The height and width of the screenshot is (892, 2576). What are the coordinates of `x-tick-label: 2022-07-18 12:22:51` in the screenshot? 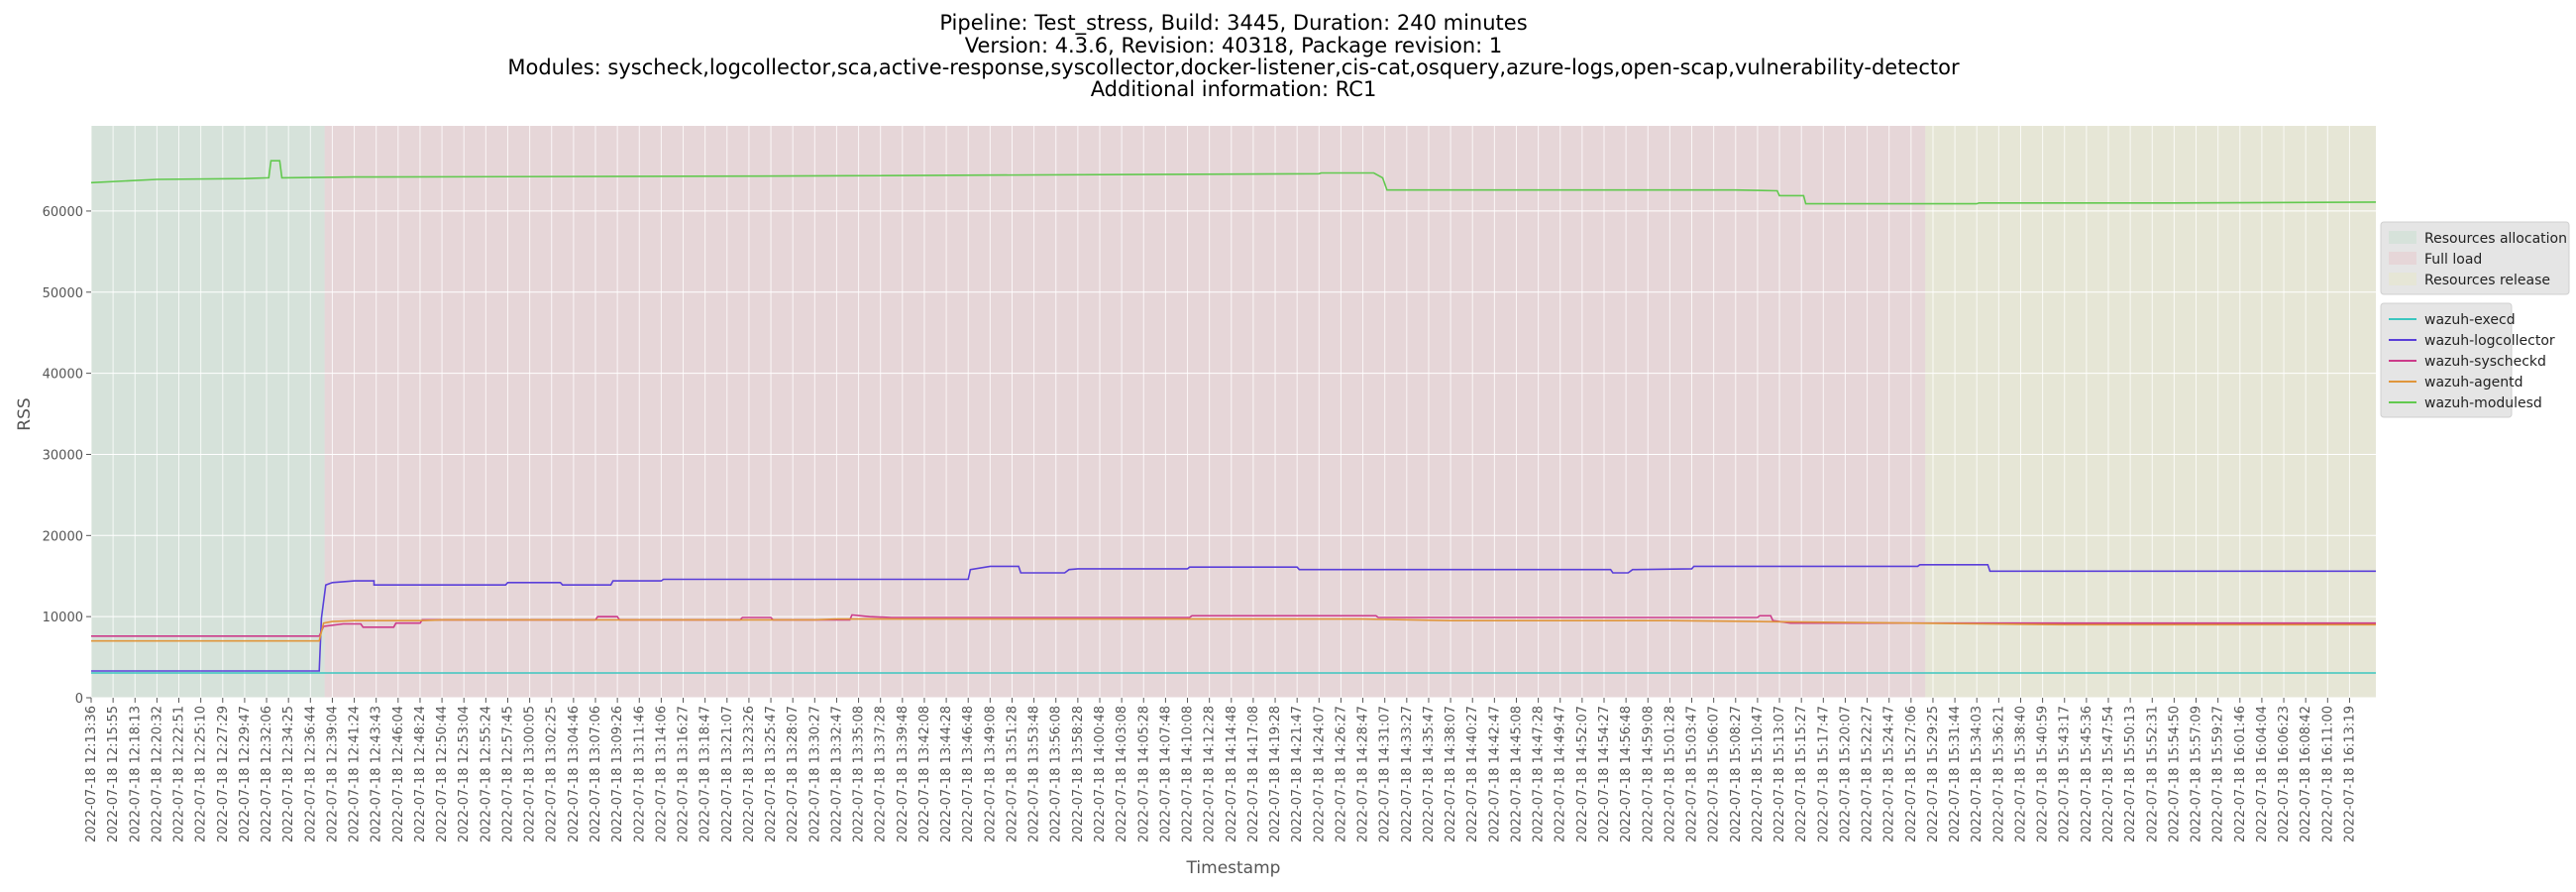 It's located at (179, 774).